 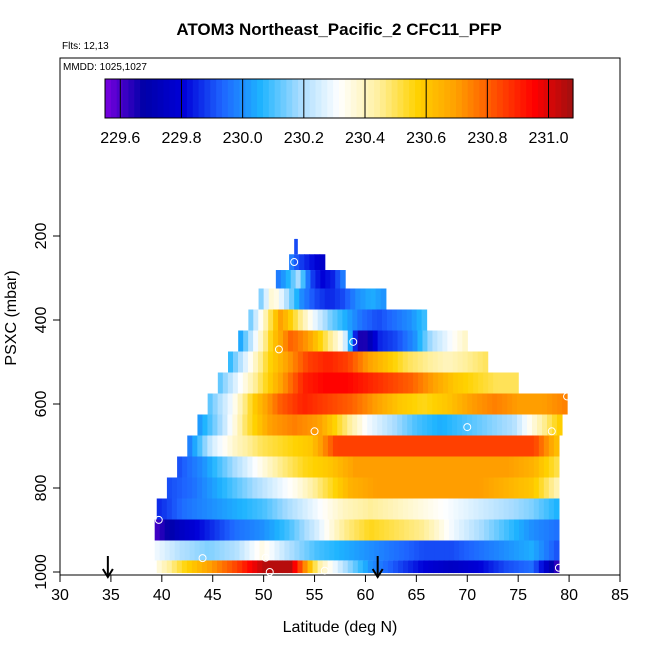 I want to click on sample-point, so click(x=551, y=431).